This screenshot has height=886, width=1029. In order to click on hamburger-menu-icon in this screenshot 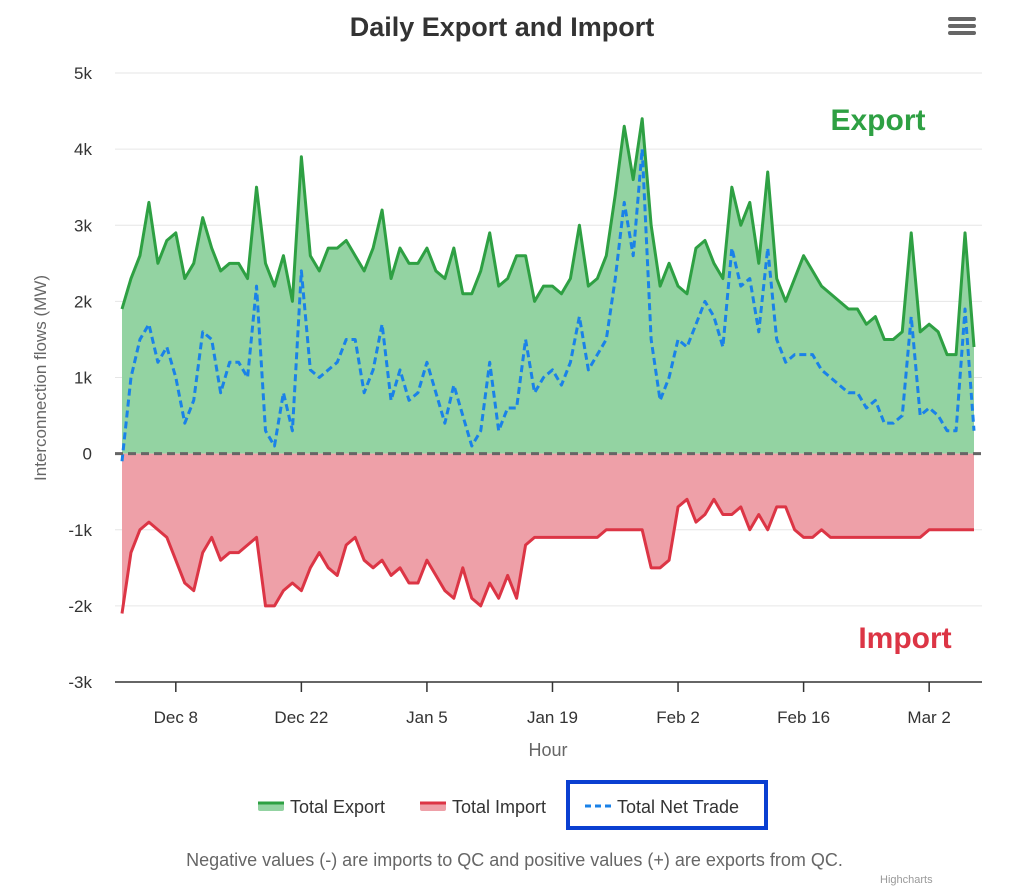, I will do `click(962, 28)`.